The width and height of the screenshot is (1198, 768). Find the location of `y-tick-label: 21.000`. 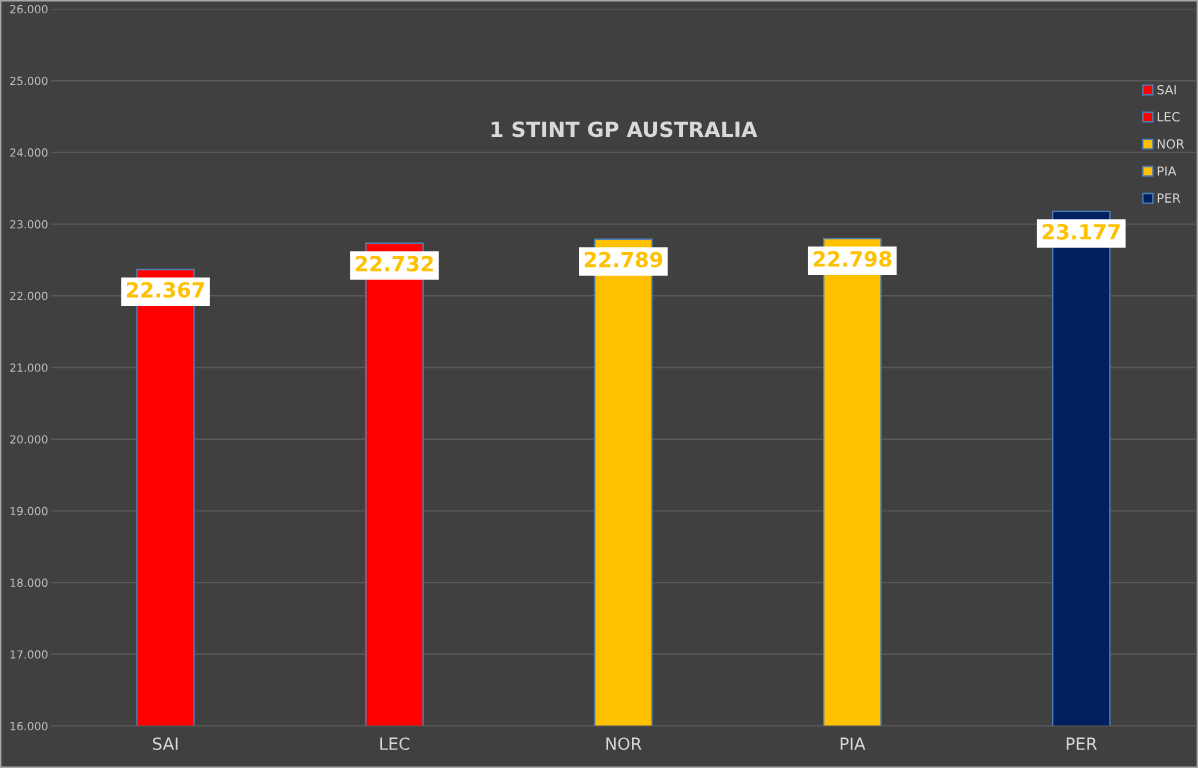

y-tick-label: 21.000 is located at coordinates (29, 367).